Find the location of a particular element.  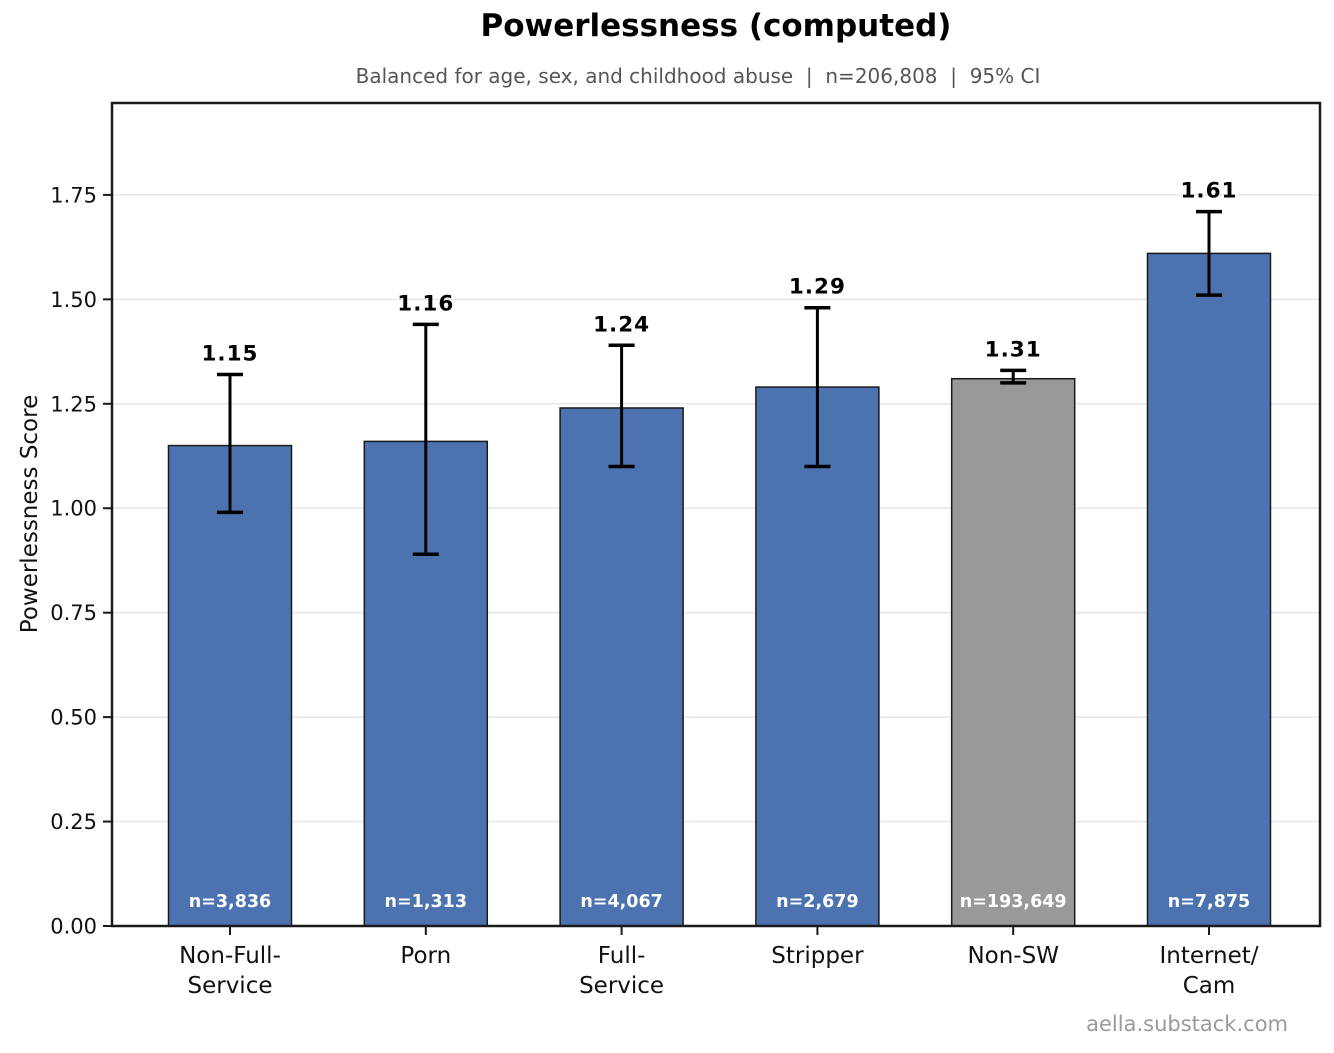

y-tick-label: 0.75 is located at coordinates (73, 613).